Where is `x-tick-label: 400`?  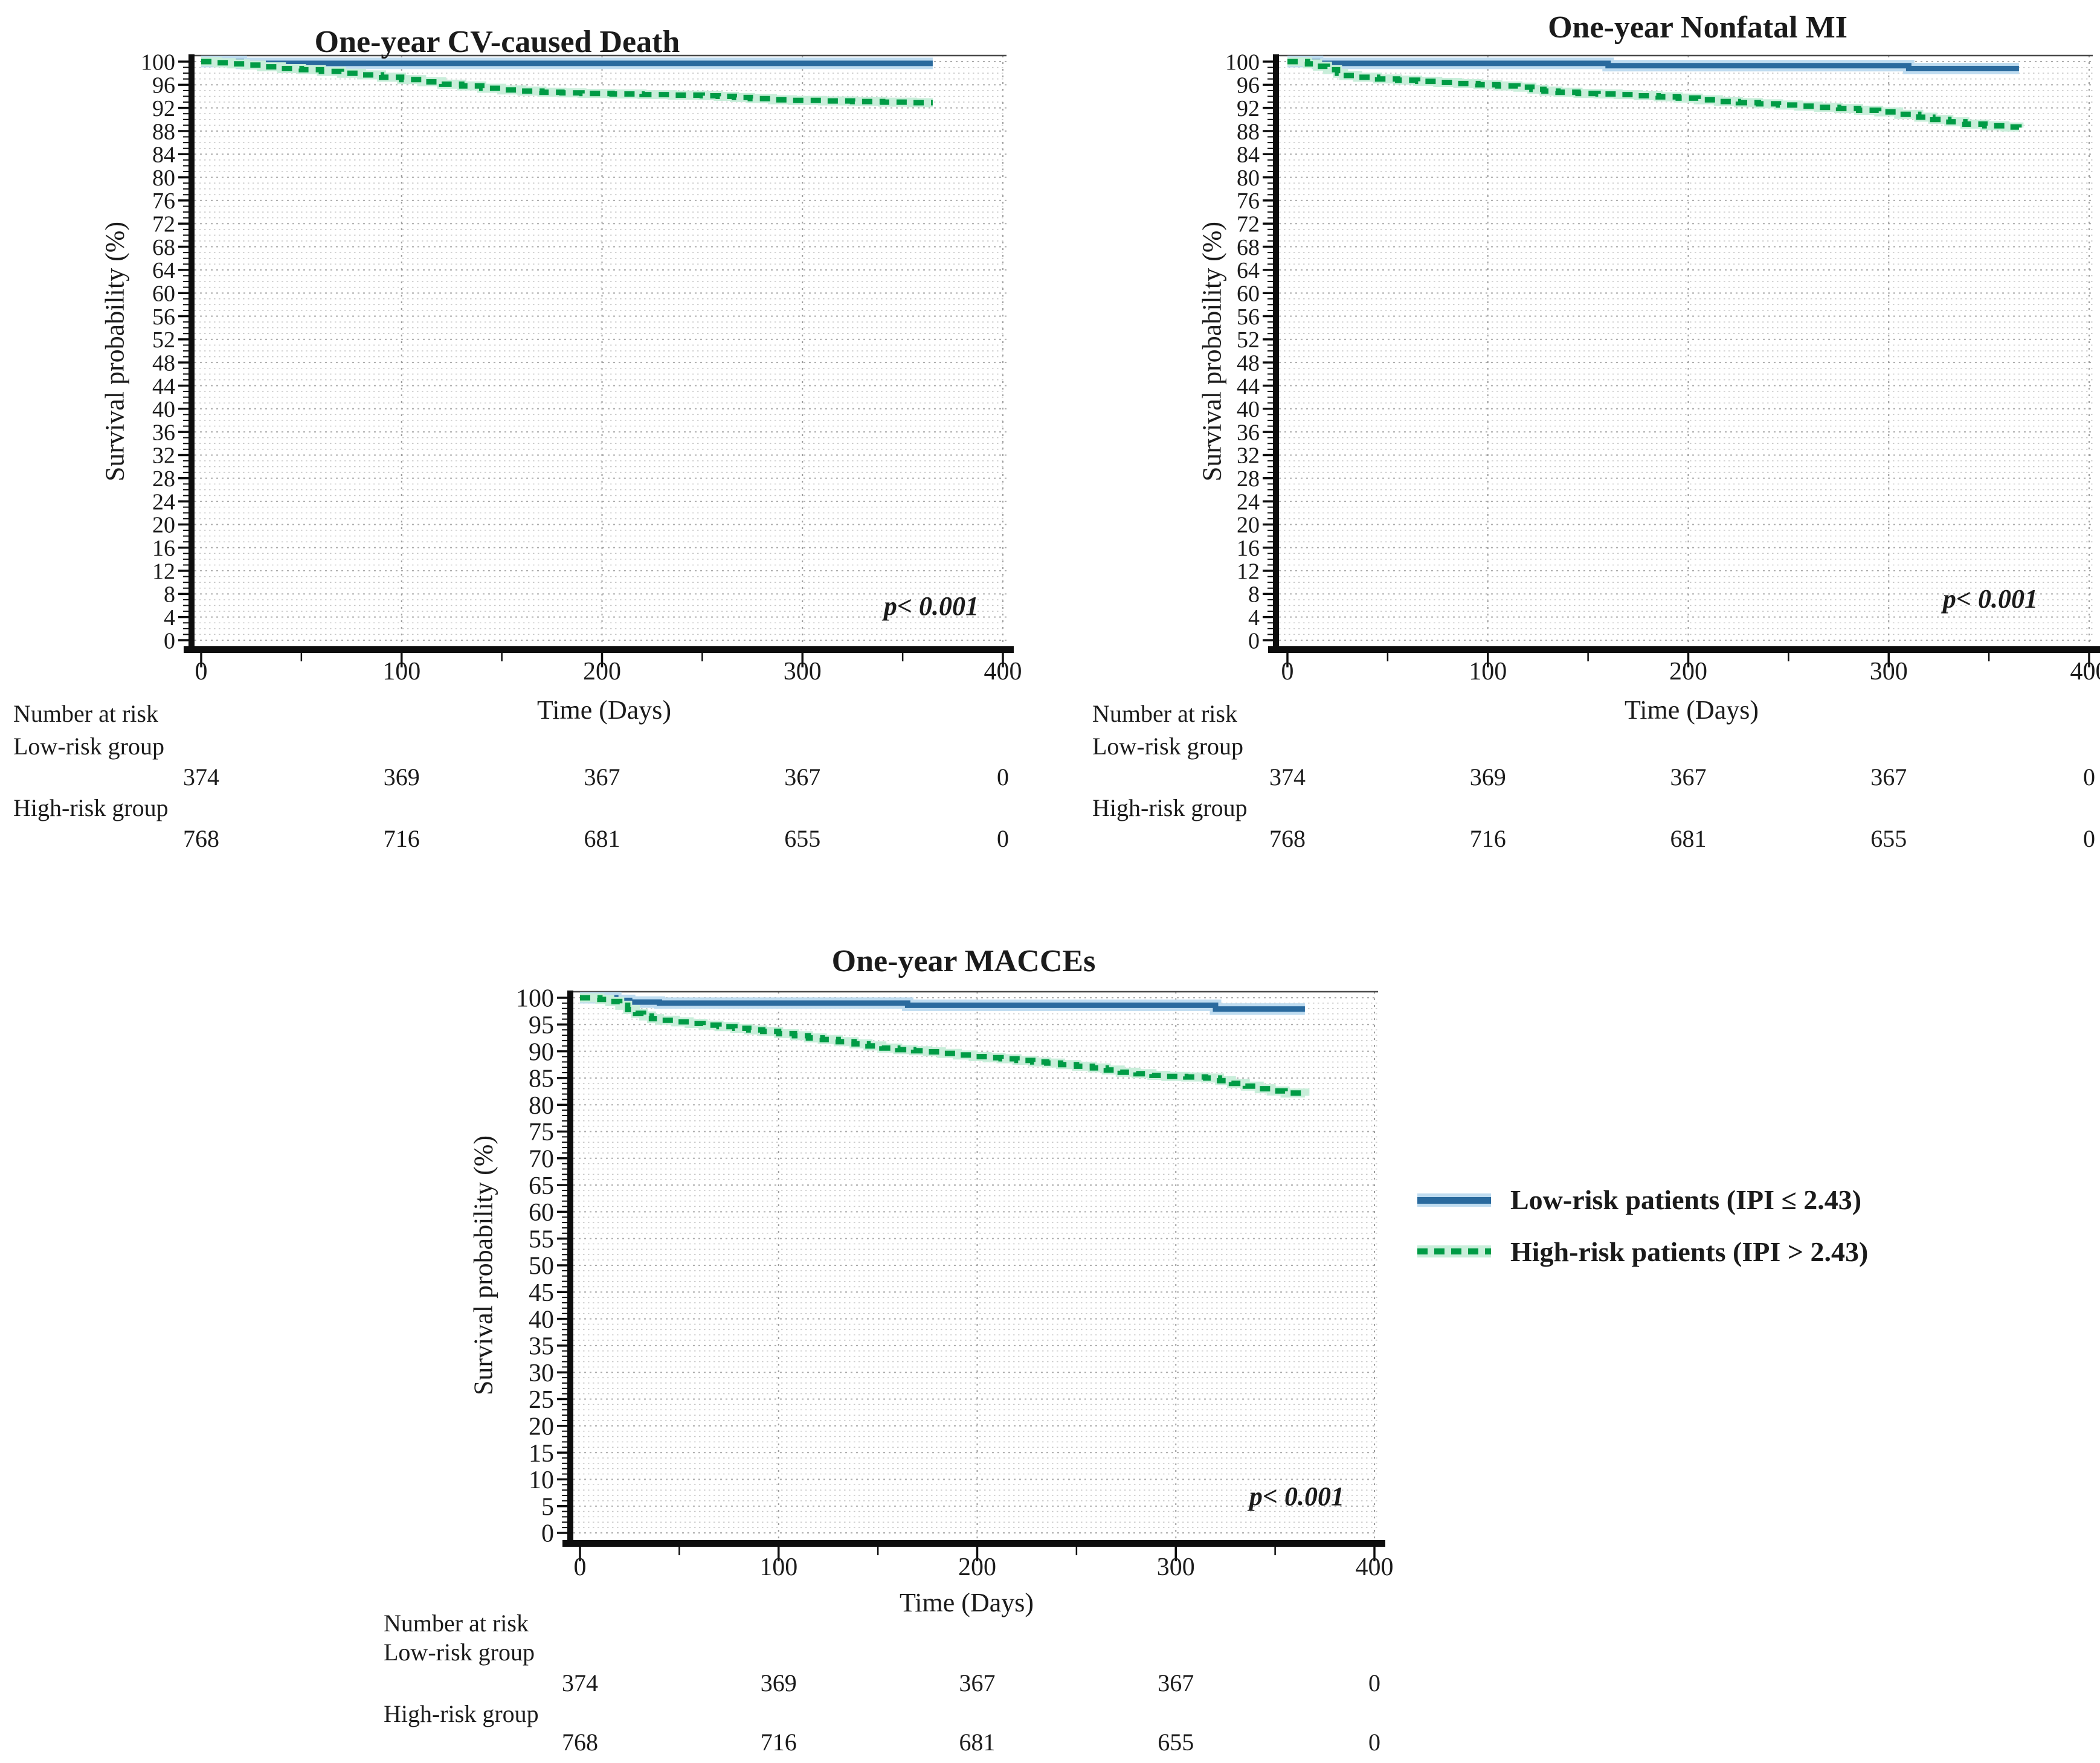
x-tick-label: 400 is located at coordinates (1375, 1567).